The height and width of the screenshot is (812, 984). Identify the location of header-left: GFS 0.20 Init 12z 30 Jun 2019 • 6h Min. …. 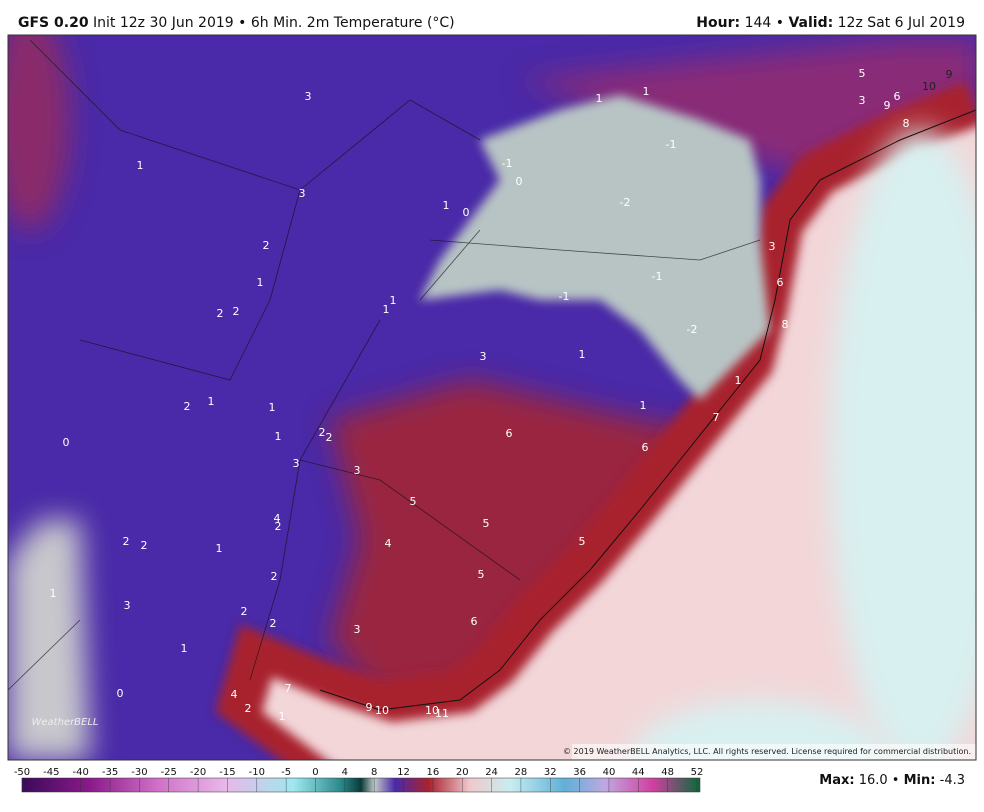
(236, 23).